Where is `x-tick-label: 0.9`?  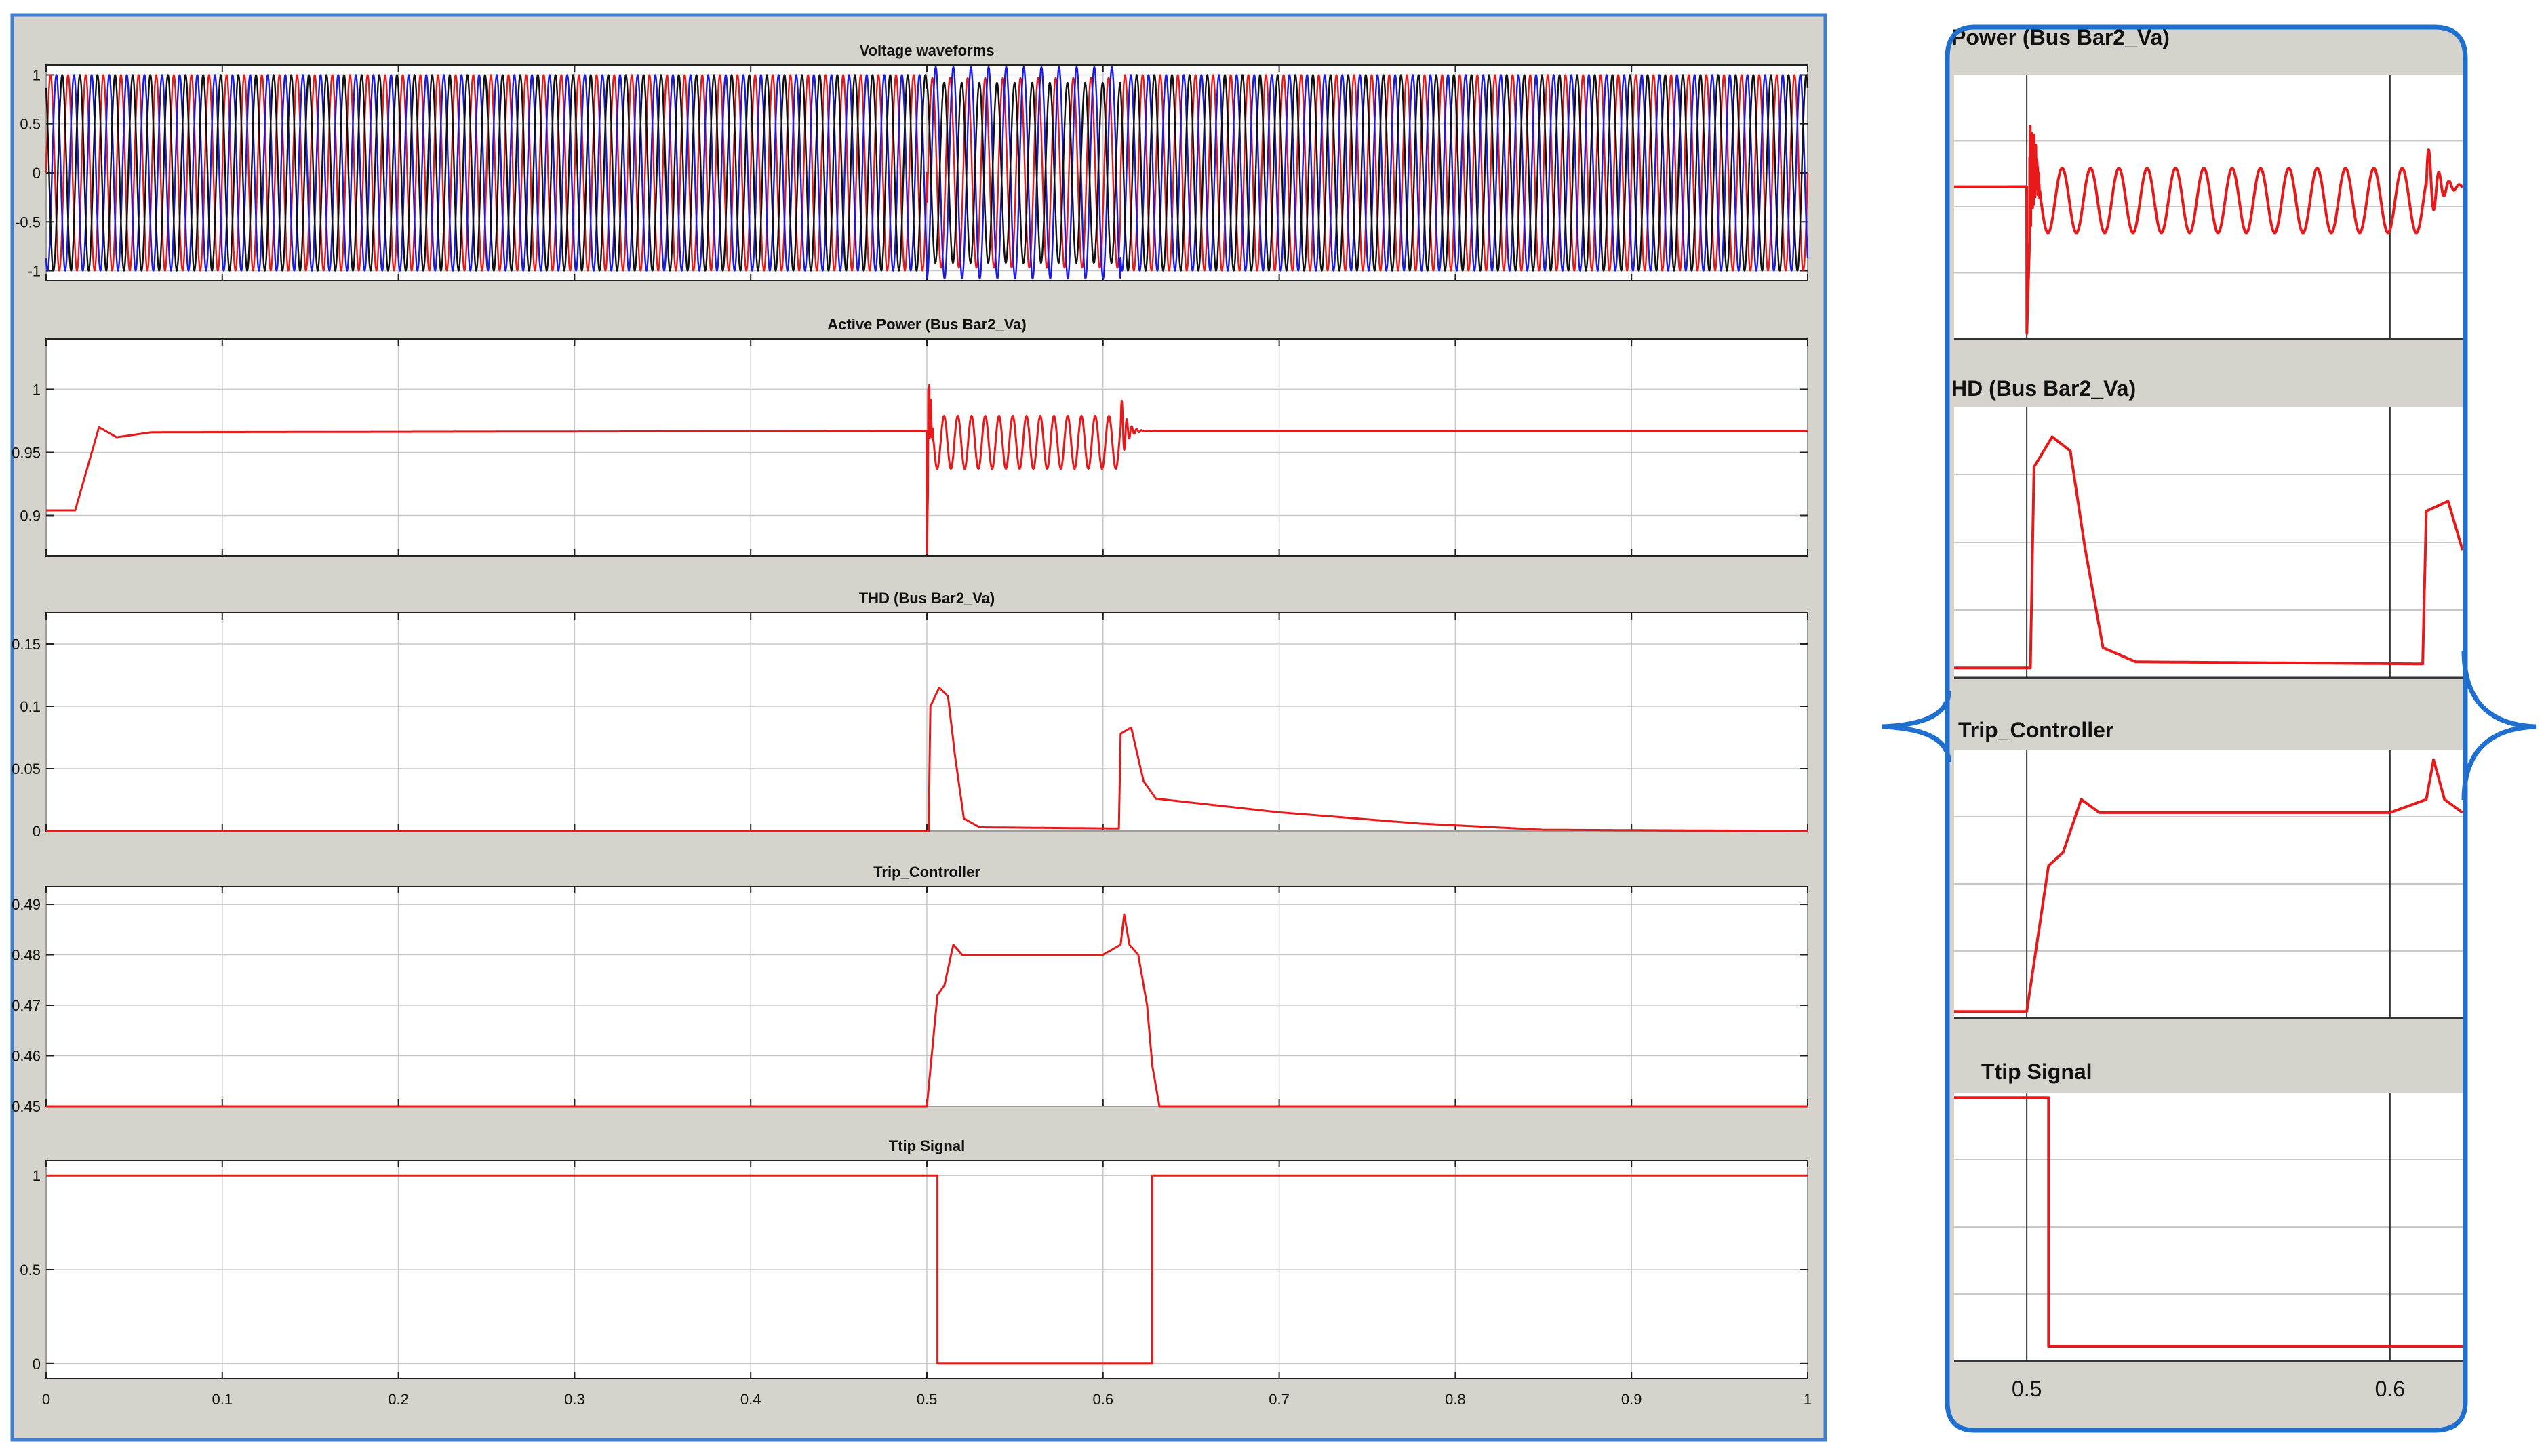 x-tick-label: 0.9 is located at coordinates (1631, 1399).